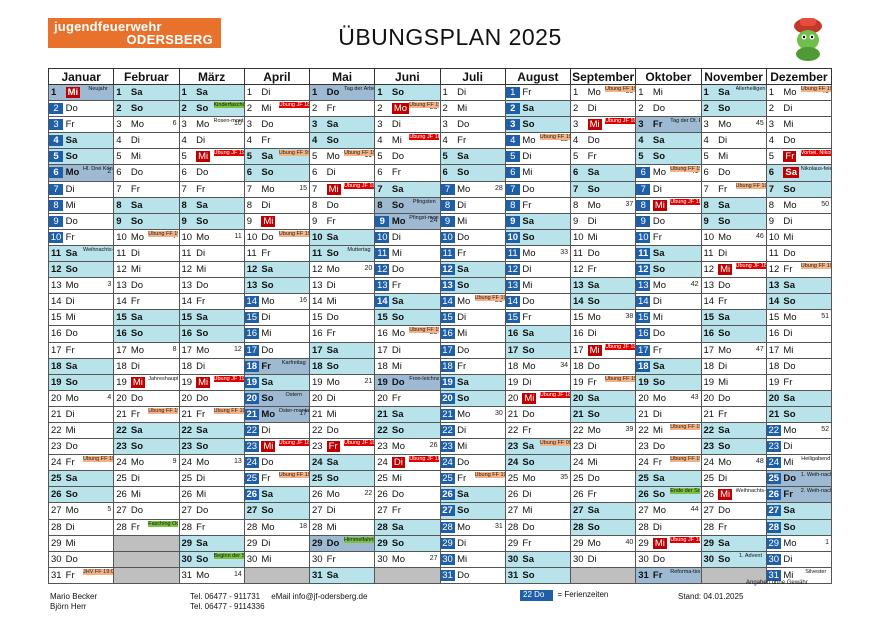 Image resolution: width=890 pixels, height=629 pixels. I want to click on day-label: 29 Fr, so click(519, 543).